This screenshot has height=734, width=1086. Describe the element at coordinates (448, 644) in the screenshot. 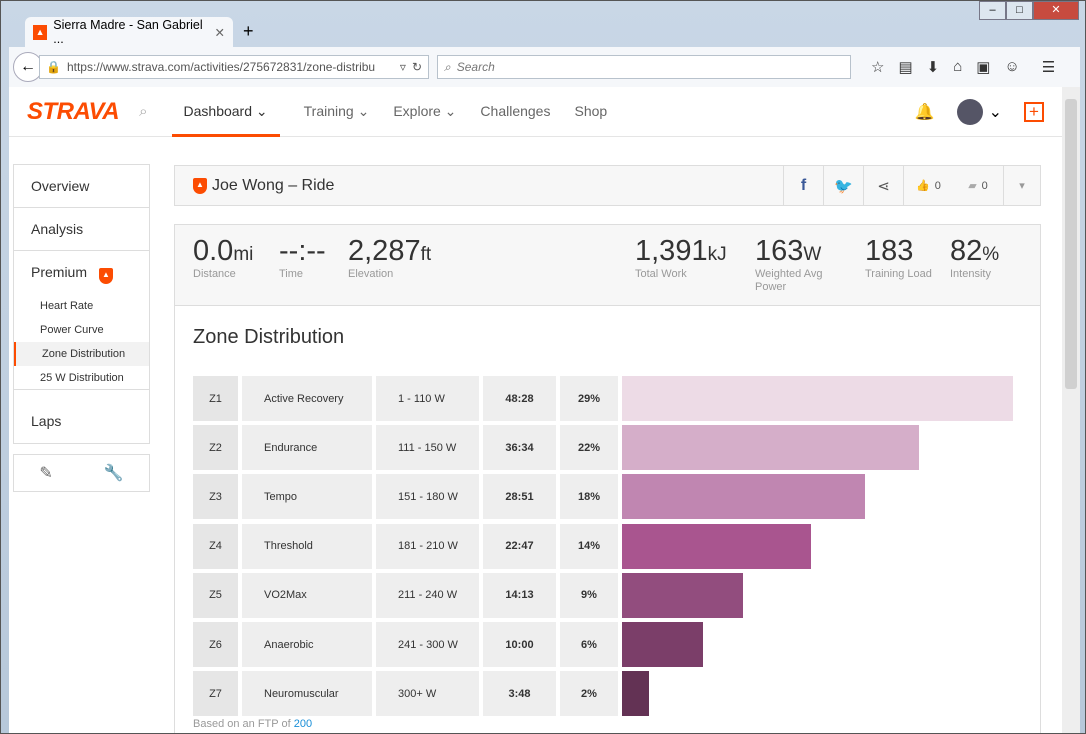

I see `zone-row: Z6 Anaerobic 241 - 300 W 10:00 6%` at that location.